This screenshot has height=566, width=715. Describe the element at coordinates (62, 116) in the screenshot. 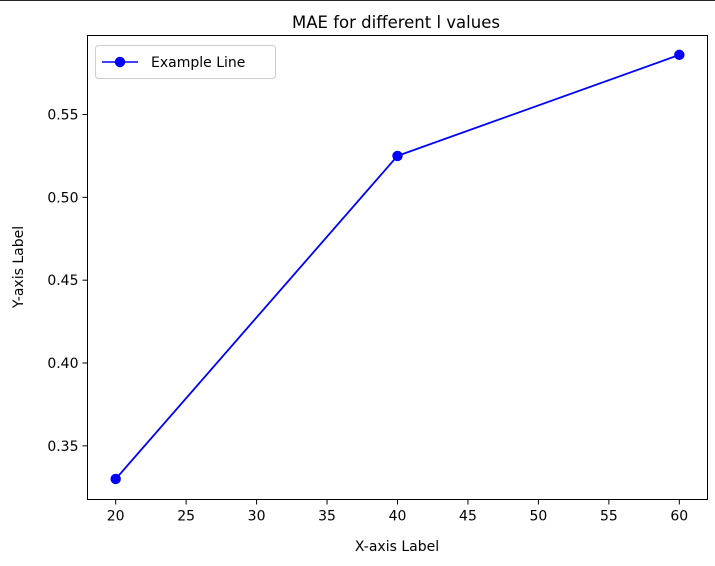

I see `y-tick-label: 0.55` at that location.